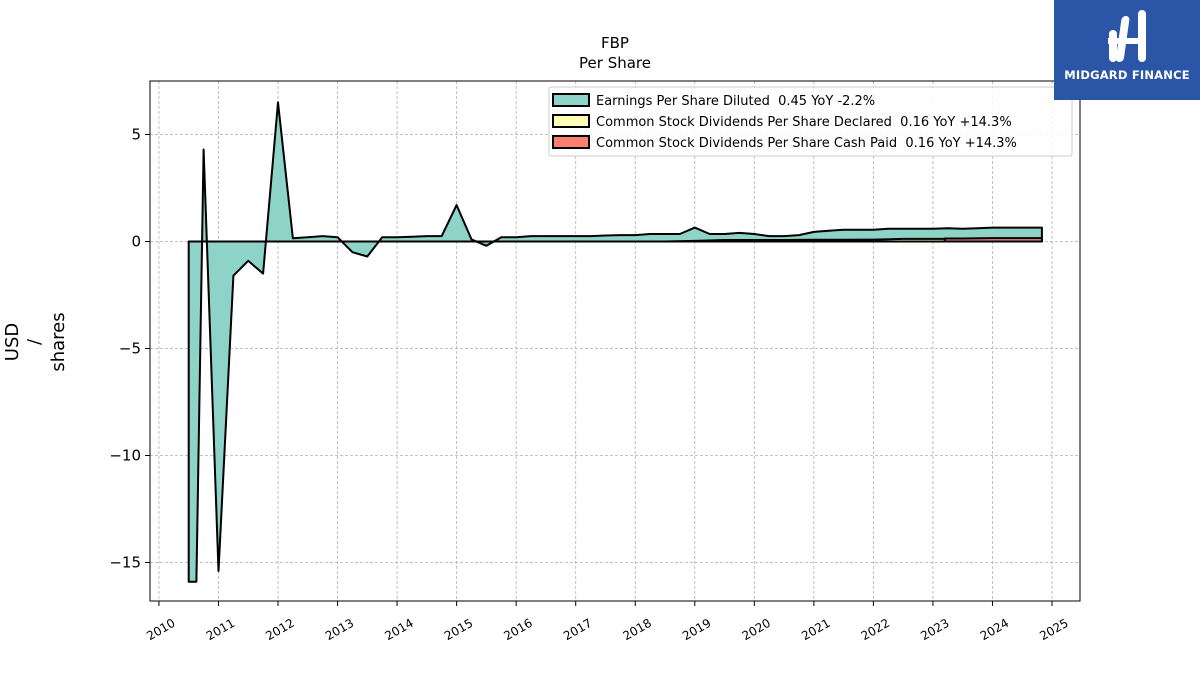  What do you see at coordinates (220, 629) in the screenshot?
I see `x-tick-label: 2011` at bounding box center [220, 629].